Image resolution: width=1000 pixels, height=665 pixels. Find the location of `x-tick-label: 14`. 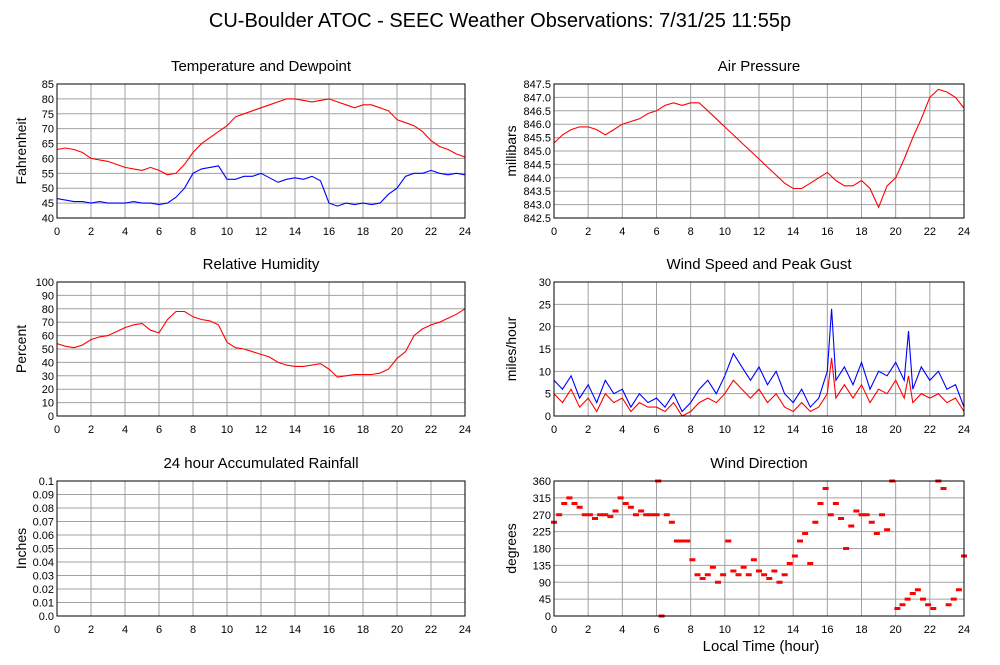

x-tick-label: 14 is located at coordinates (295, 630).